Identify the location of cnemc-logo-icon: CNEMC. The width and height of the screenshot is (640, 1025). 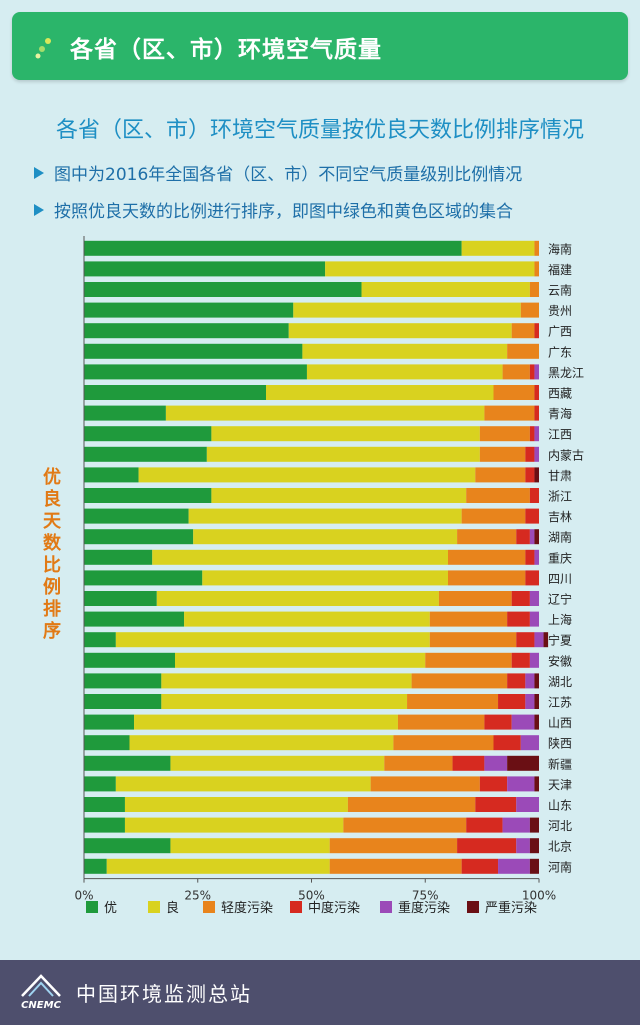
(41, 992).